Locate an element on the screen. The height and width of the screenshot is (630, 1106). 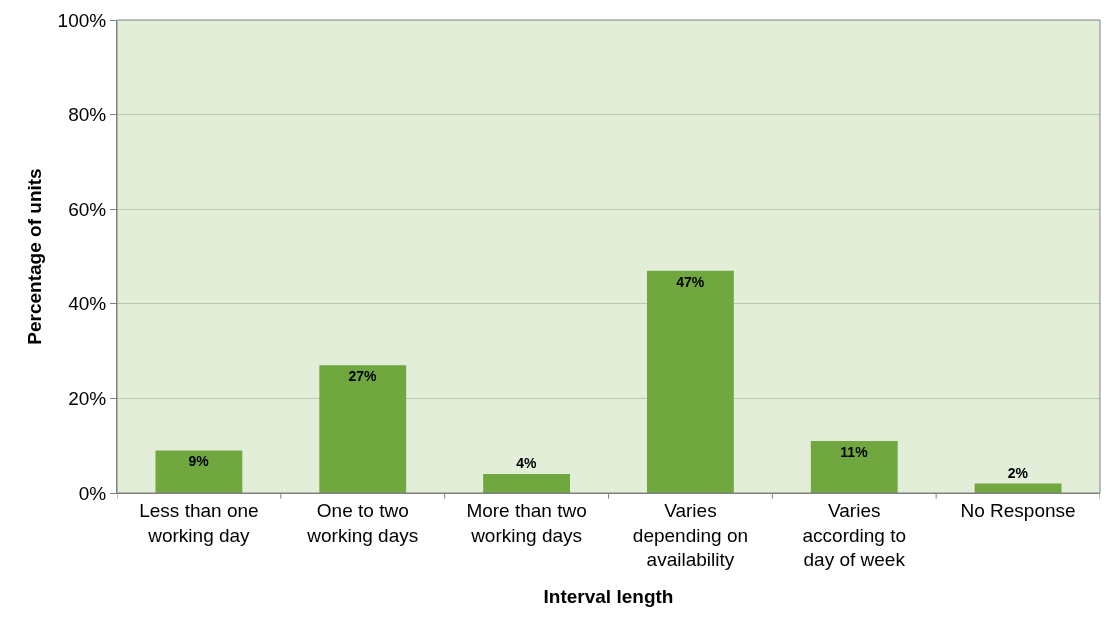
y-tick-label: 100% is located at coordinates (82, 20).